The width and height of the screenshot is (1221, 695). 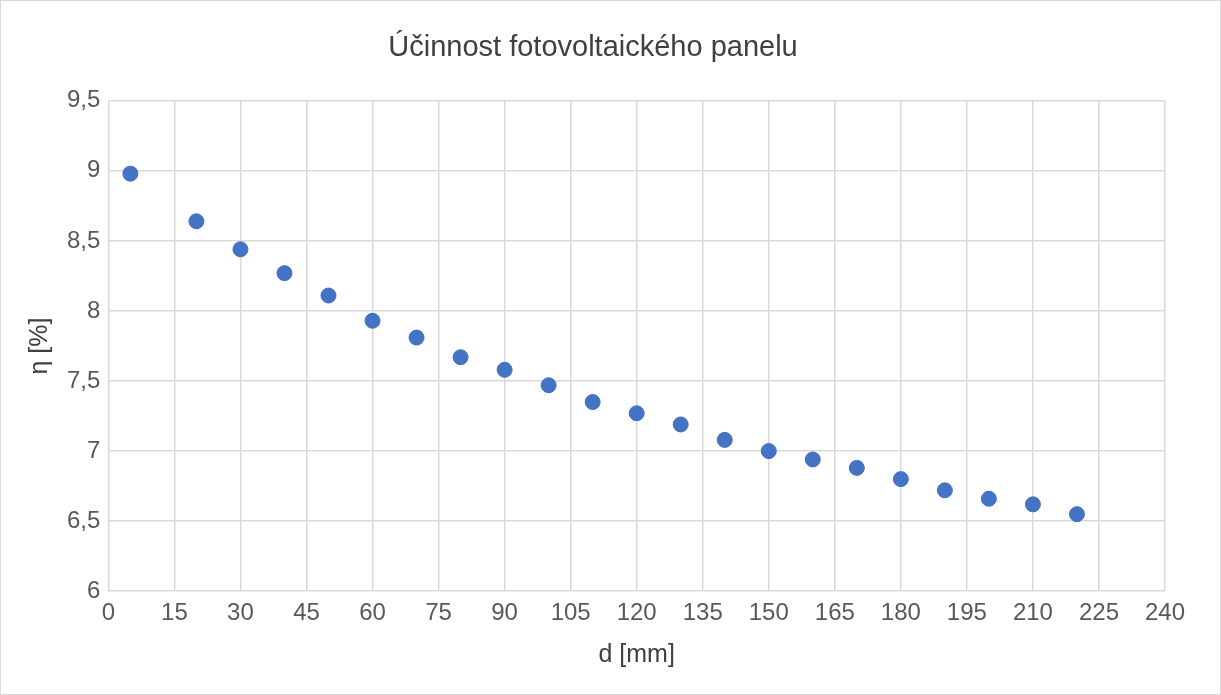 I want to click on y-tick-label: 6, so click(x=94, y=589).